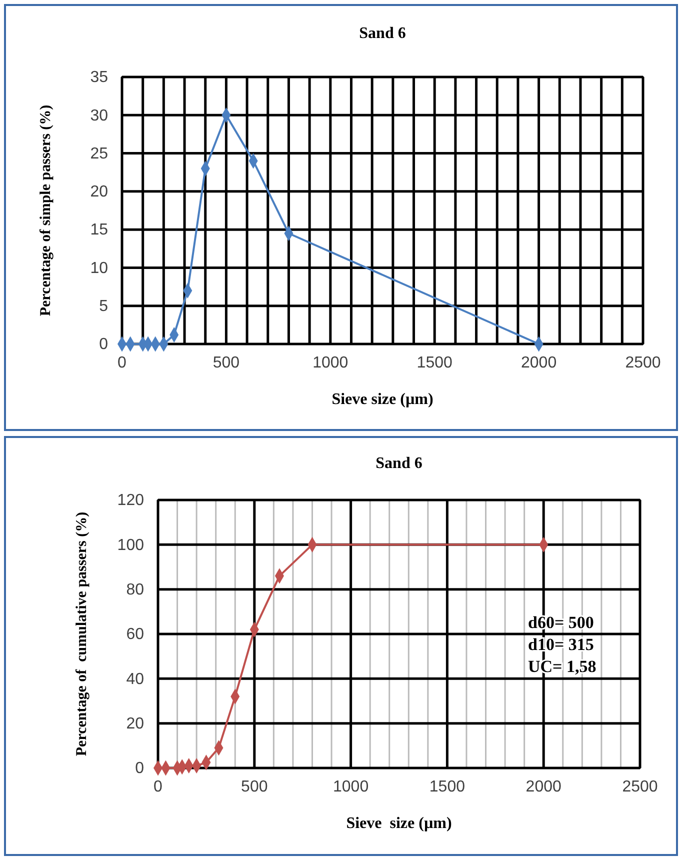  What do you see at coordinates (99, 153) in the screenshot?
I see `y-tick-label: 25` at bounding box center [99, 153].